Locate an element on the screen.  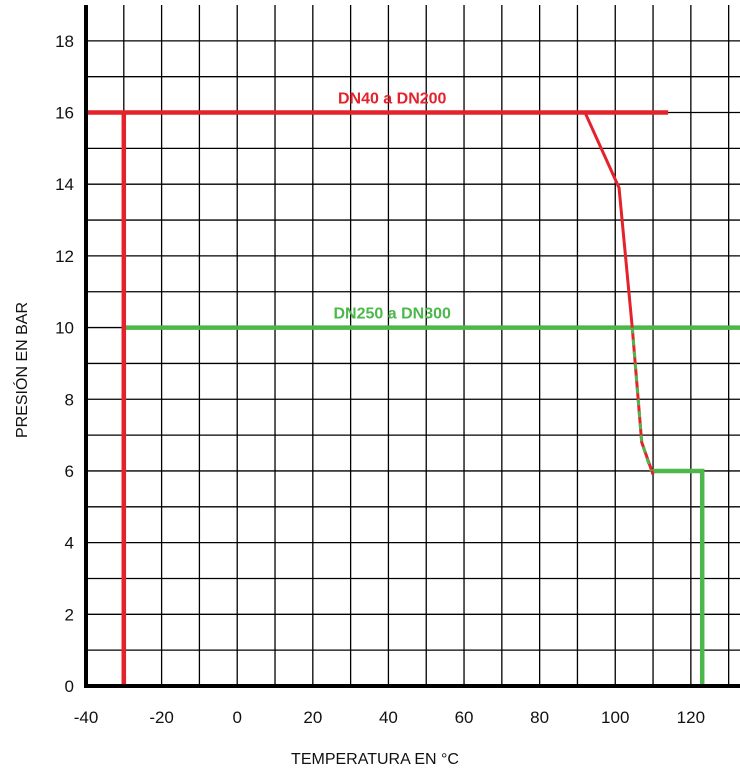
x-tick-label: 20 is located at coordinates (312, 717).